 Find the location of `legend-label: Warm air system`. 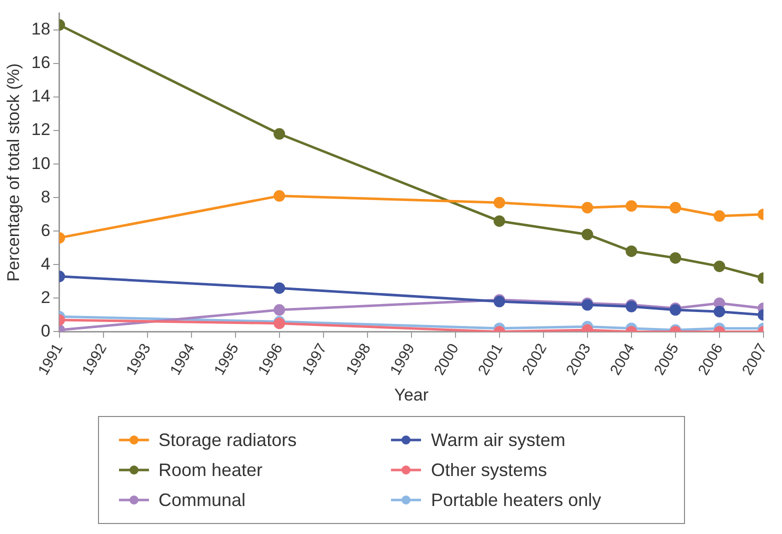

legend-label: Warm air system is located at coordinates (498, 440).